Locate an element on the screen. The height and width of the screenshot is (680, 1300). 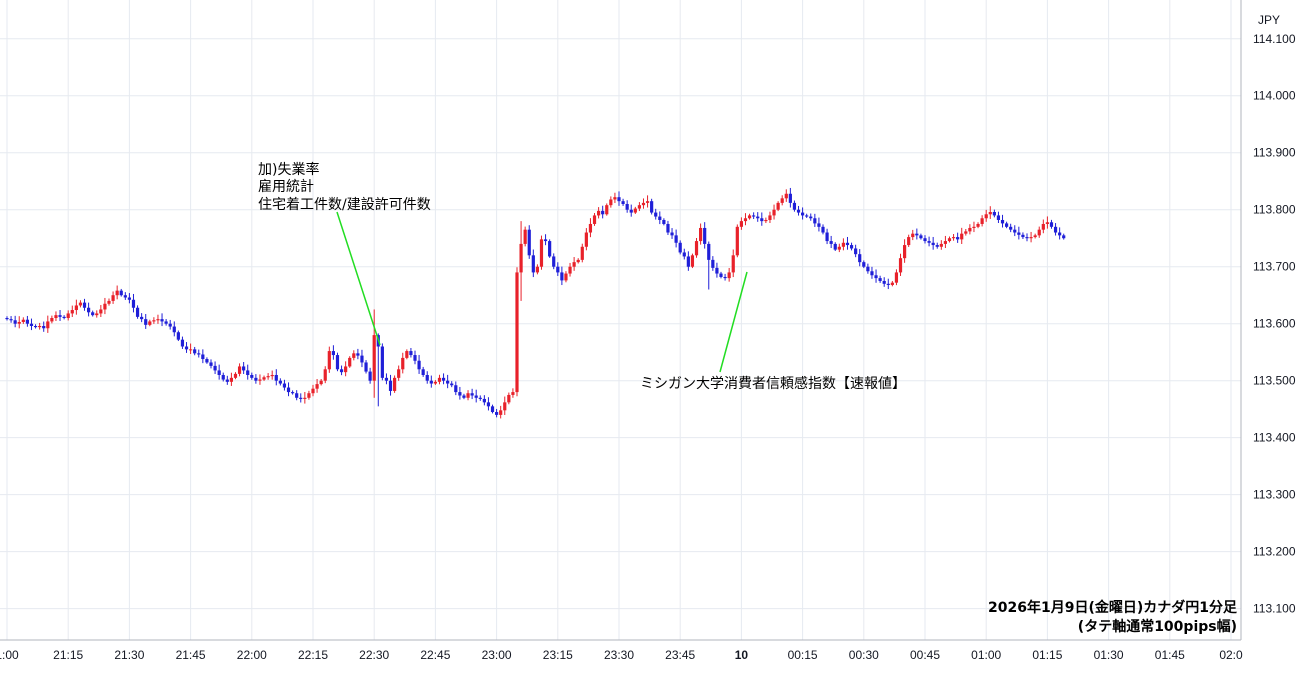
time-tick-label: 1:00 is located at coordinates (9, 655).